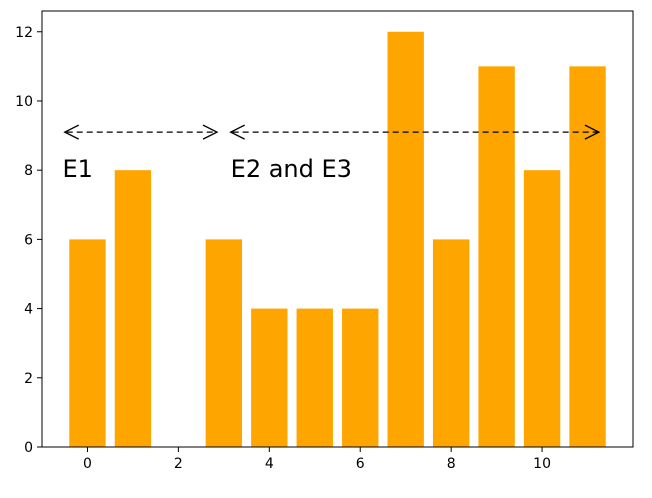 Image resolution: width=652 pixels, height=498 pixels. Describe the element at coordinates (28, 448) in the screenshot. I see `y-tick-label-0: 0` at that location.